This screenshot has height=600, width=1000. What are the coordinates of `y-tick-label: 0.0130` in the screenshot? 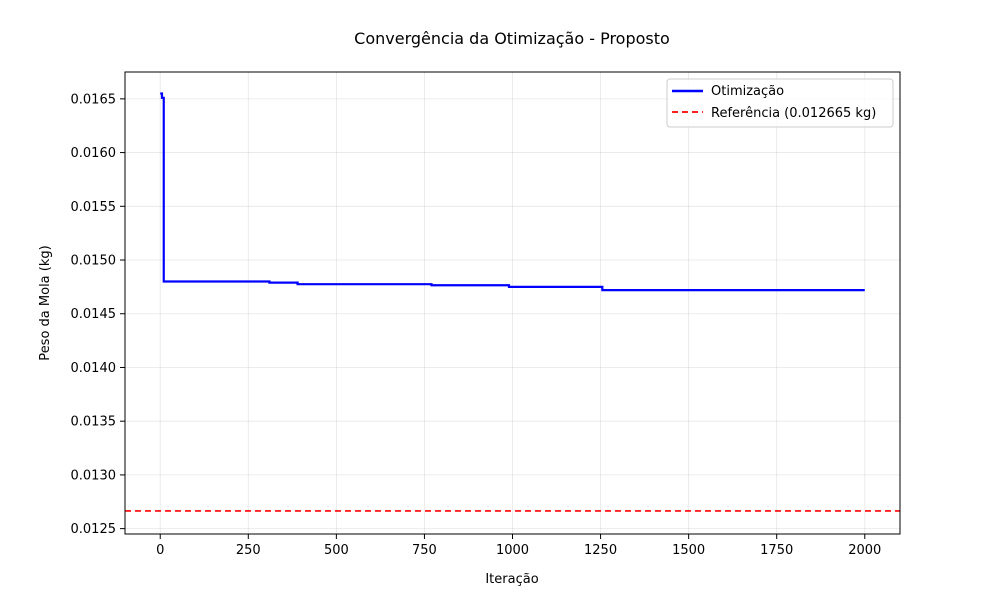 It's located at (94, 475).